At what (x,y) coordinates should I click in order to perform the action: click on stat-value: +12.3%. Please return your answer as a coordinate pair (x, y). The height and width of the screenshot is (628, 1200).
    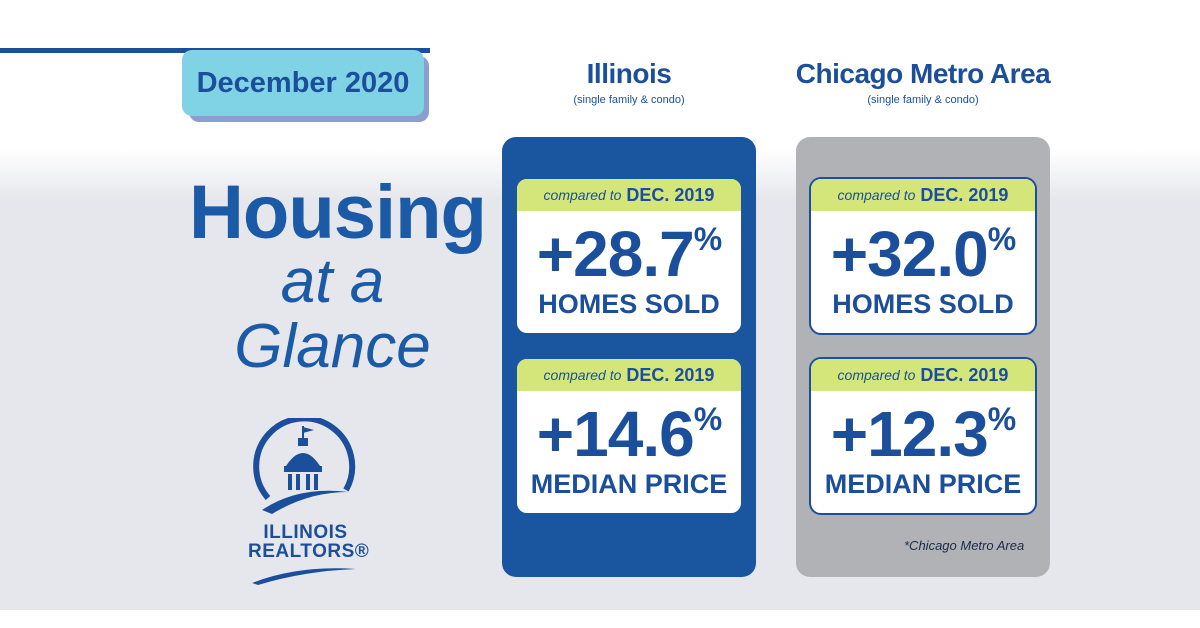
    Looking at the image, I should click on (923, 434).